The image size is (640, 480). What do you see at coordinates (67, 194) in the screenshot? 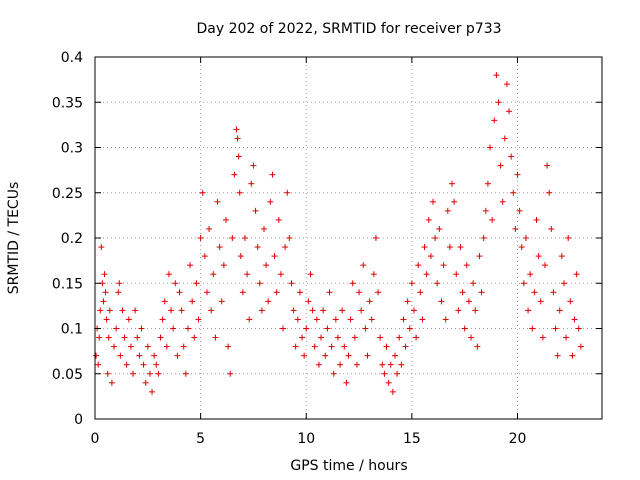
I see `y-tick-label: 0.25` at bounding box center [67, 194].